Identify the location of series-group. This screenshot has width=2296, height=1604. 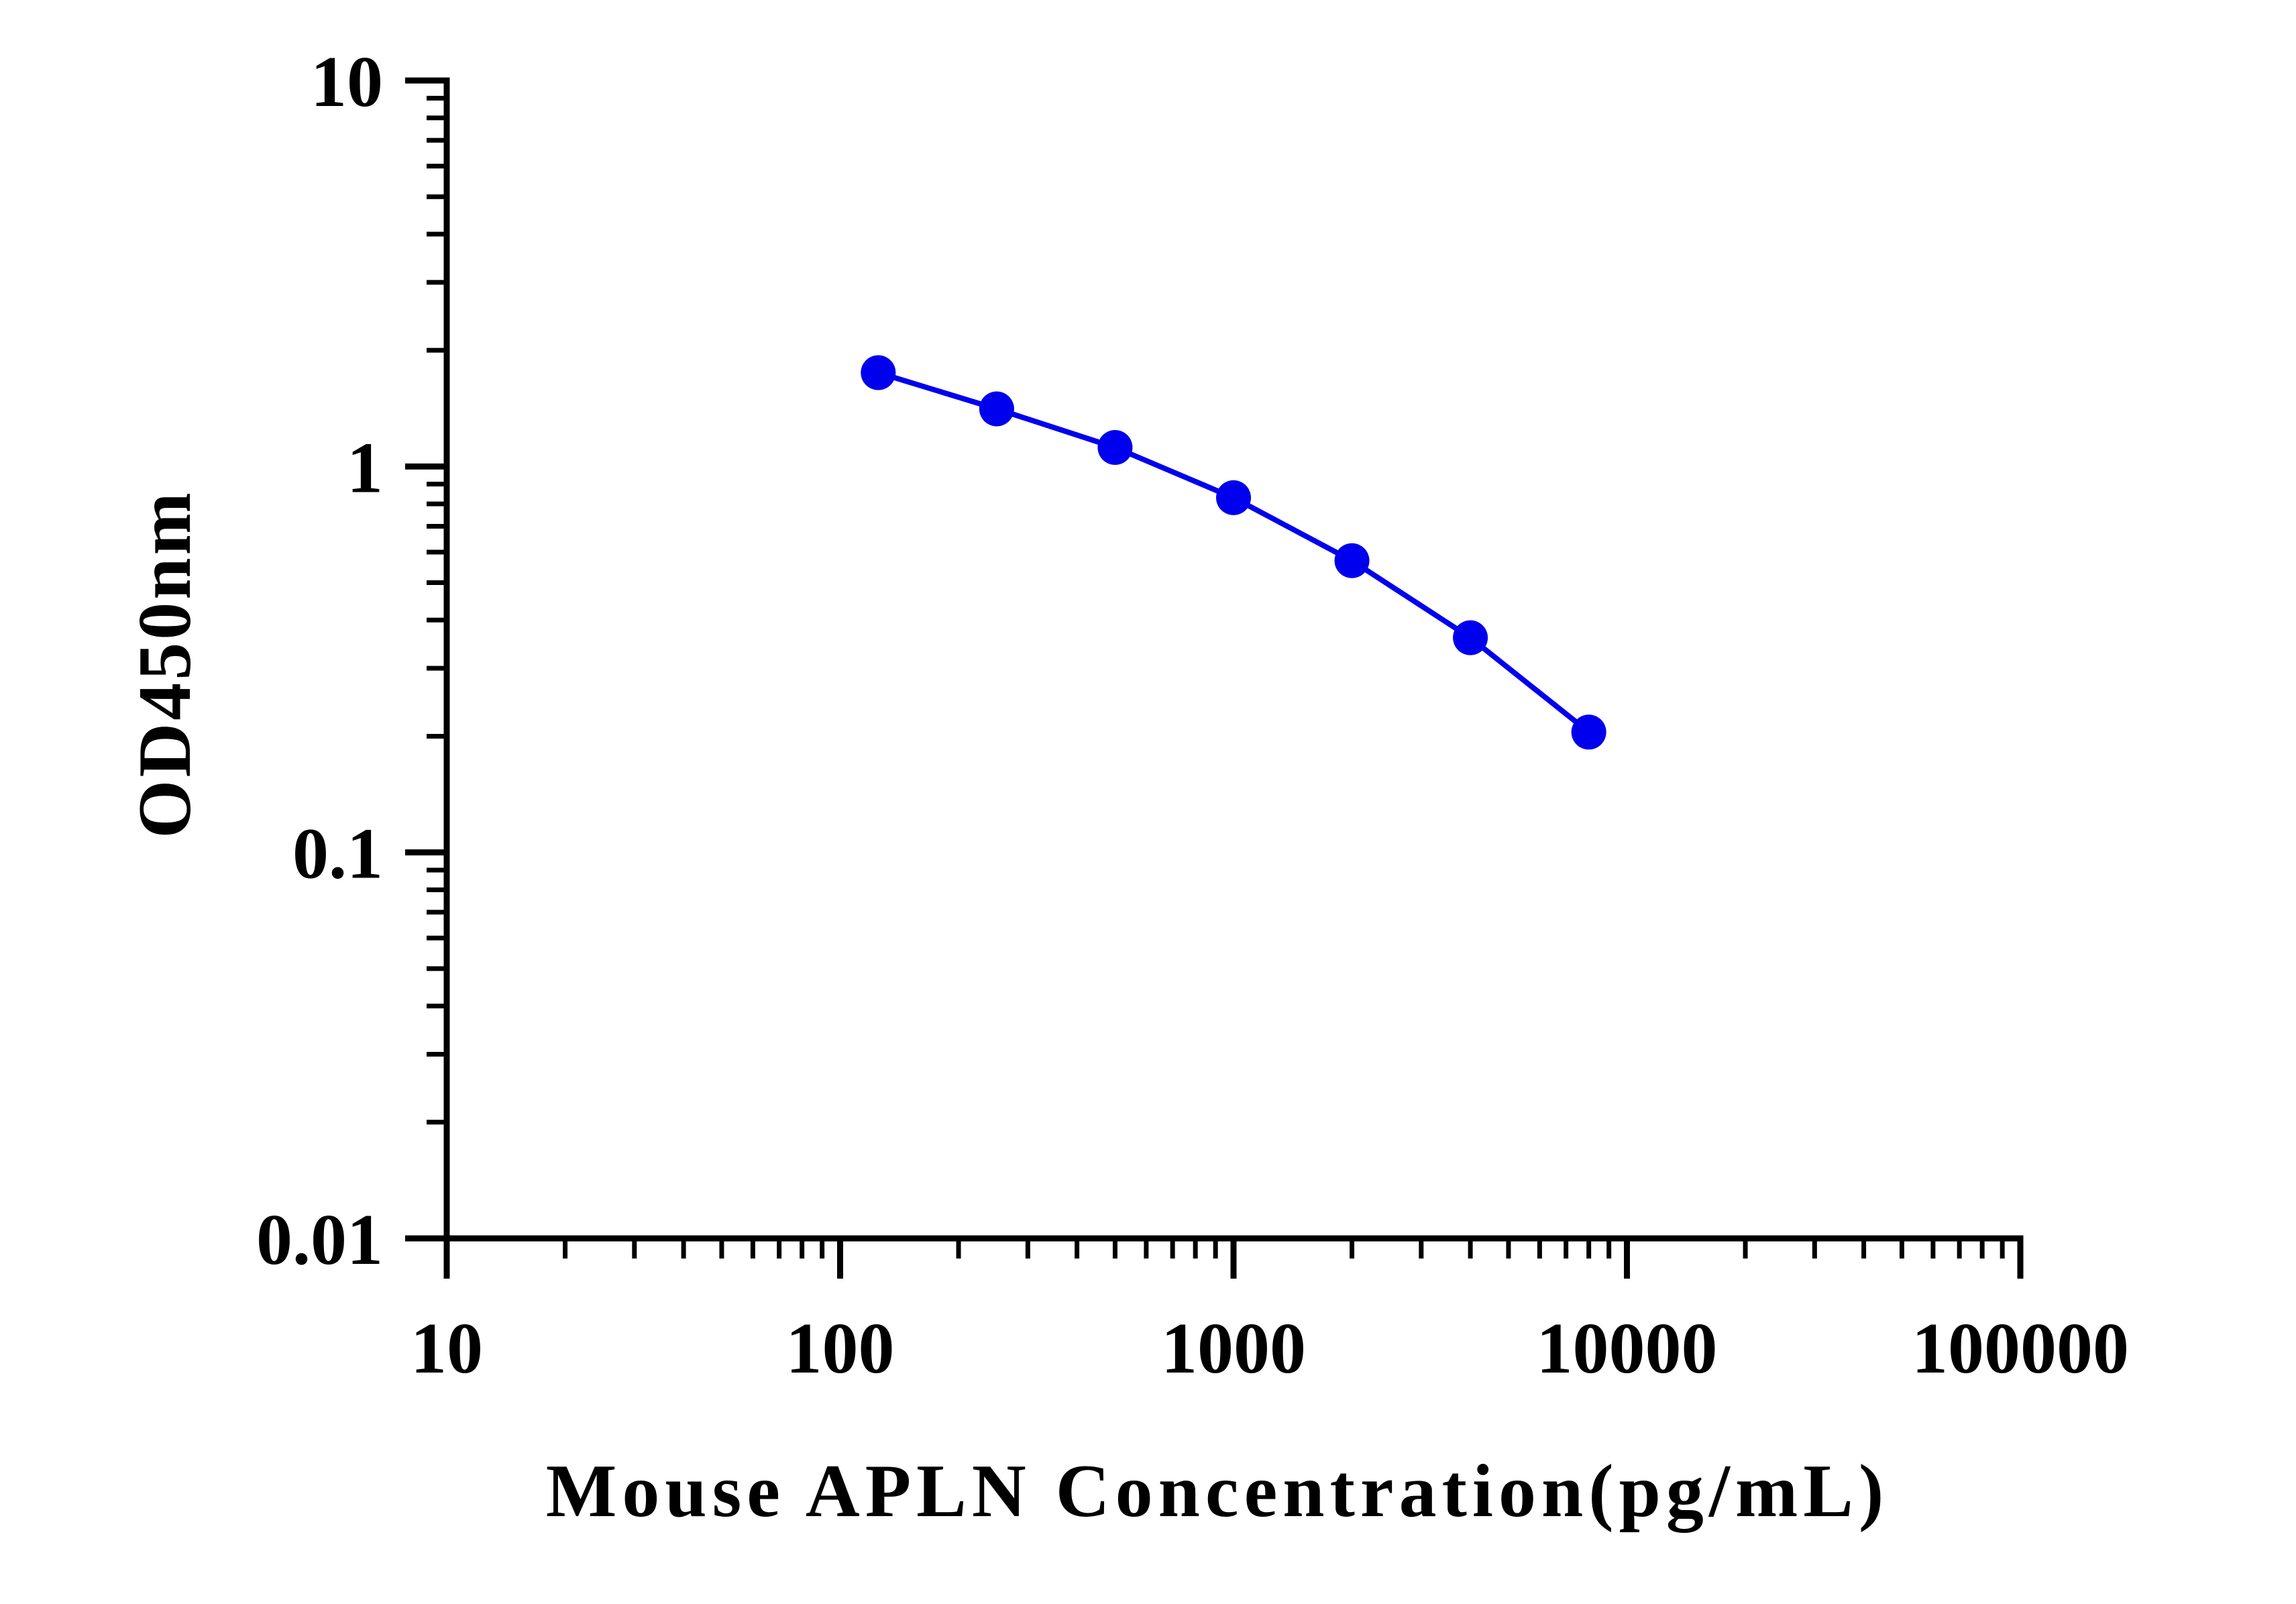
(1233, 552).